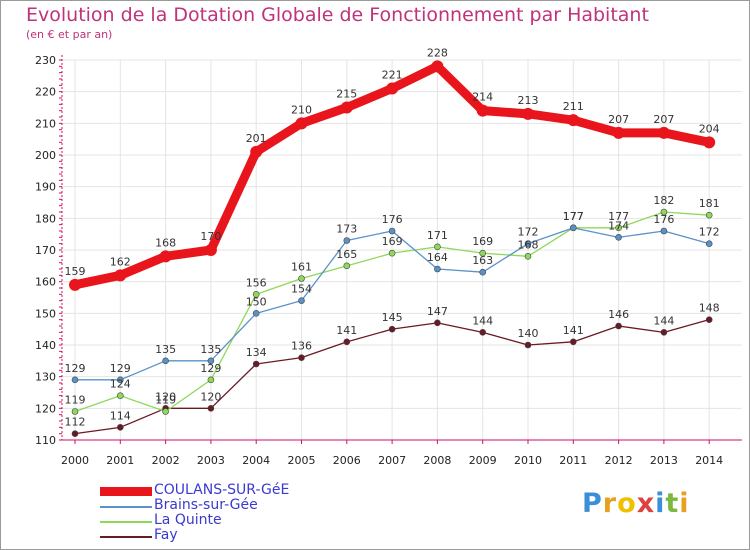  Describe the element at coordinates (392, 317) in the screenshot. I see `data-label: 145` at that location.